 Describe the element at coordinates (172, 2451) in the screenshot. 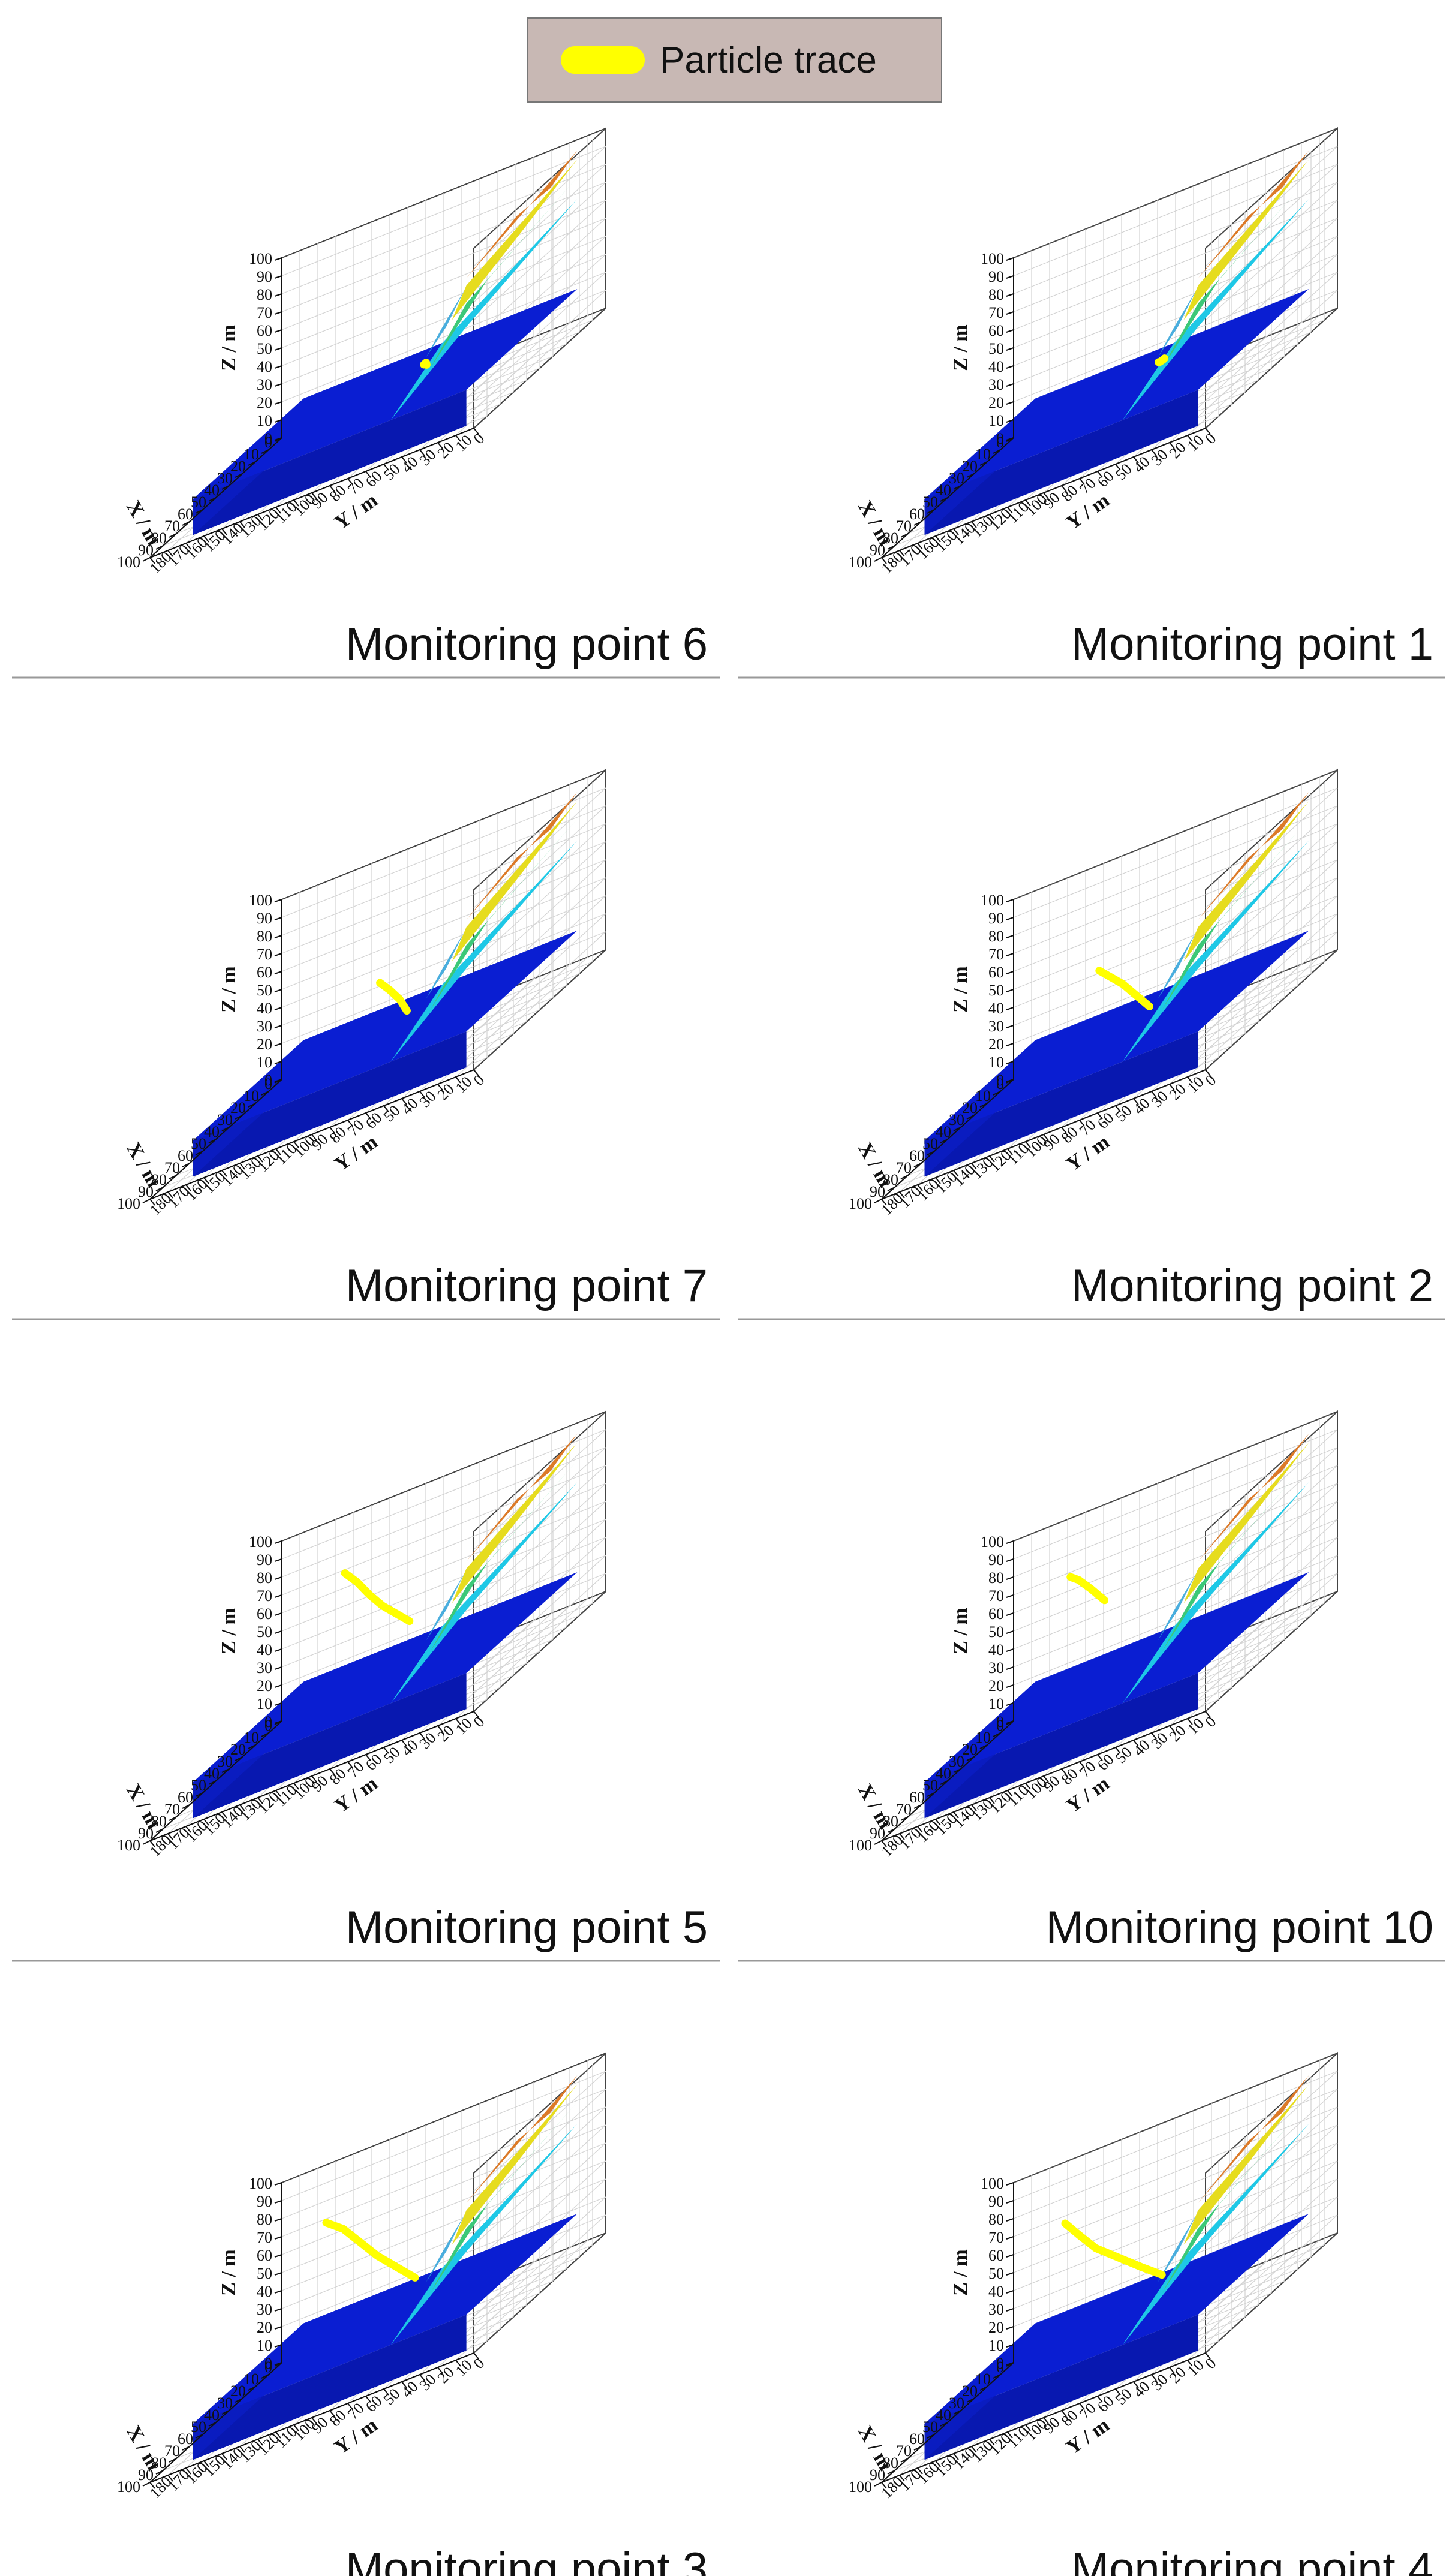

I see `x-tick-label: 70` at that location.